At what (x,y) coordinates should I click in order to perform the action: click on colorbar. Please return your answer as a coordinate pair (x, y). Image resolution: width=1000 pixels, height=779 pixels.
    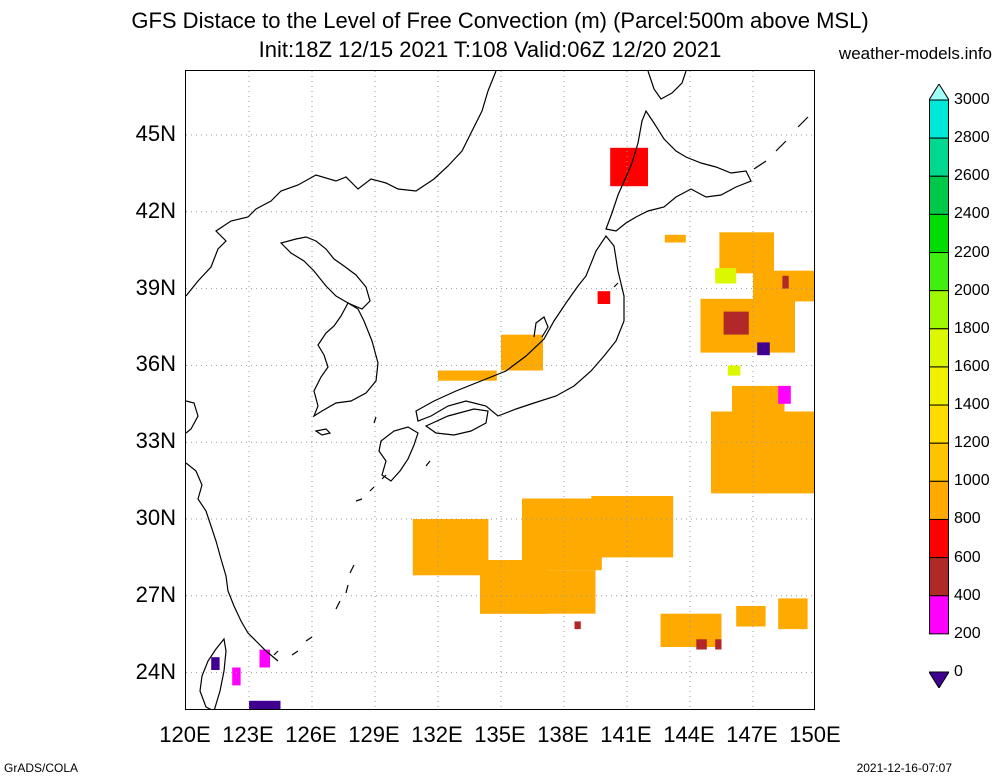
    Looking at the image, I should click on (939, 386).